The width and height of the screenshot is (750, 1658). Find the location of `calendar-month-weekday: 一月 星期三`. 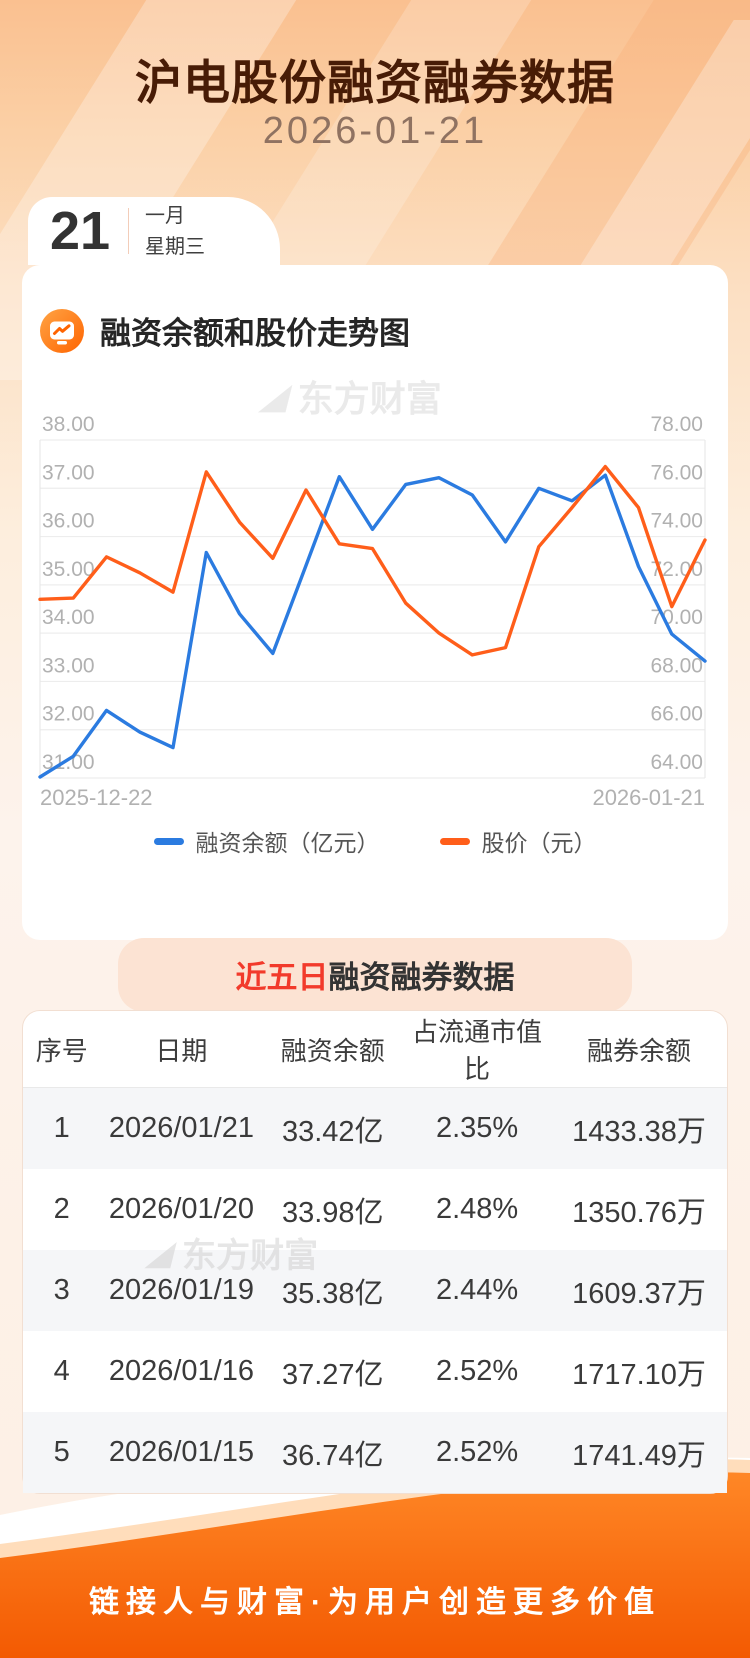

calendar-month-weekday: 一月 星期三 is located at coordinates (175, 231).